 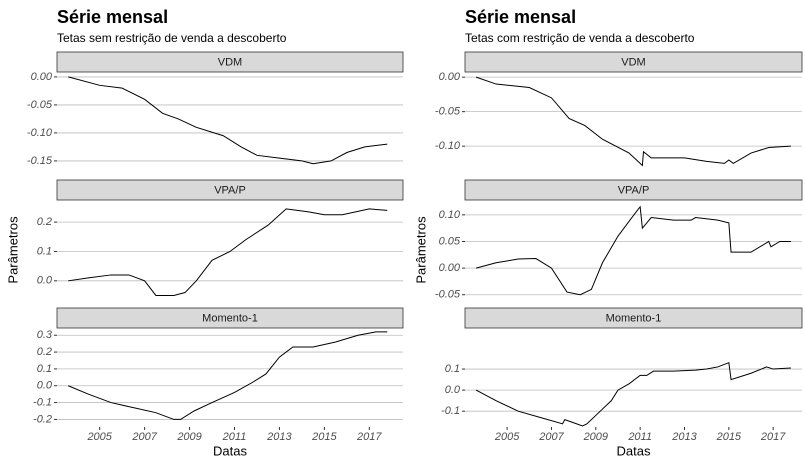 What do you see at coordinates (40, 161) in the screenshot?
I see `y-tick-label: -0.15` at bounding box center [40, 161].